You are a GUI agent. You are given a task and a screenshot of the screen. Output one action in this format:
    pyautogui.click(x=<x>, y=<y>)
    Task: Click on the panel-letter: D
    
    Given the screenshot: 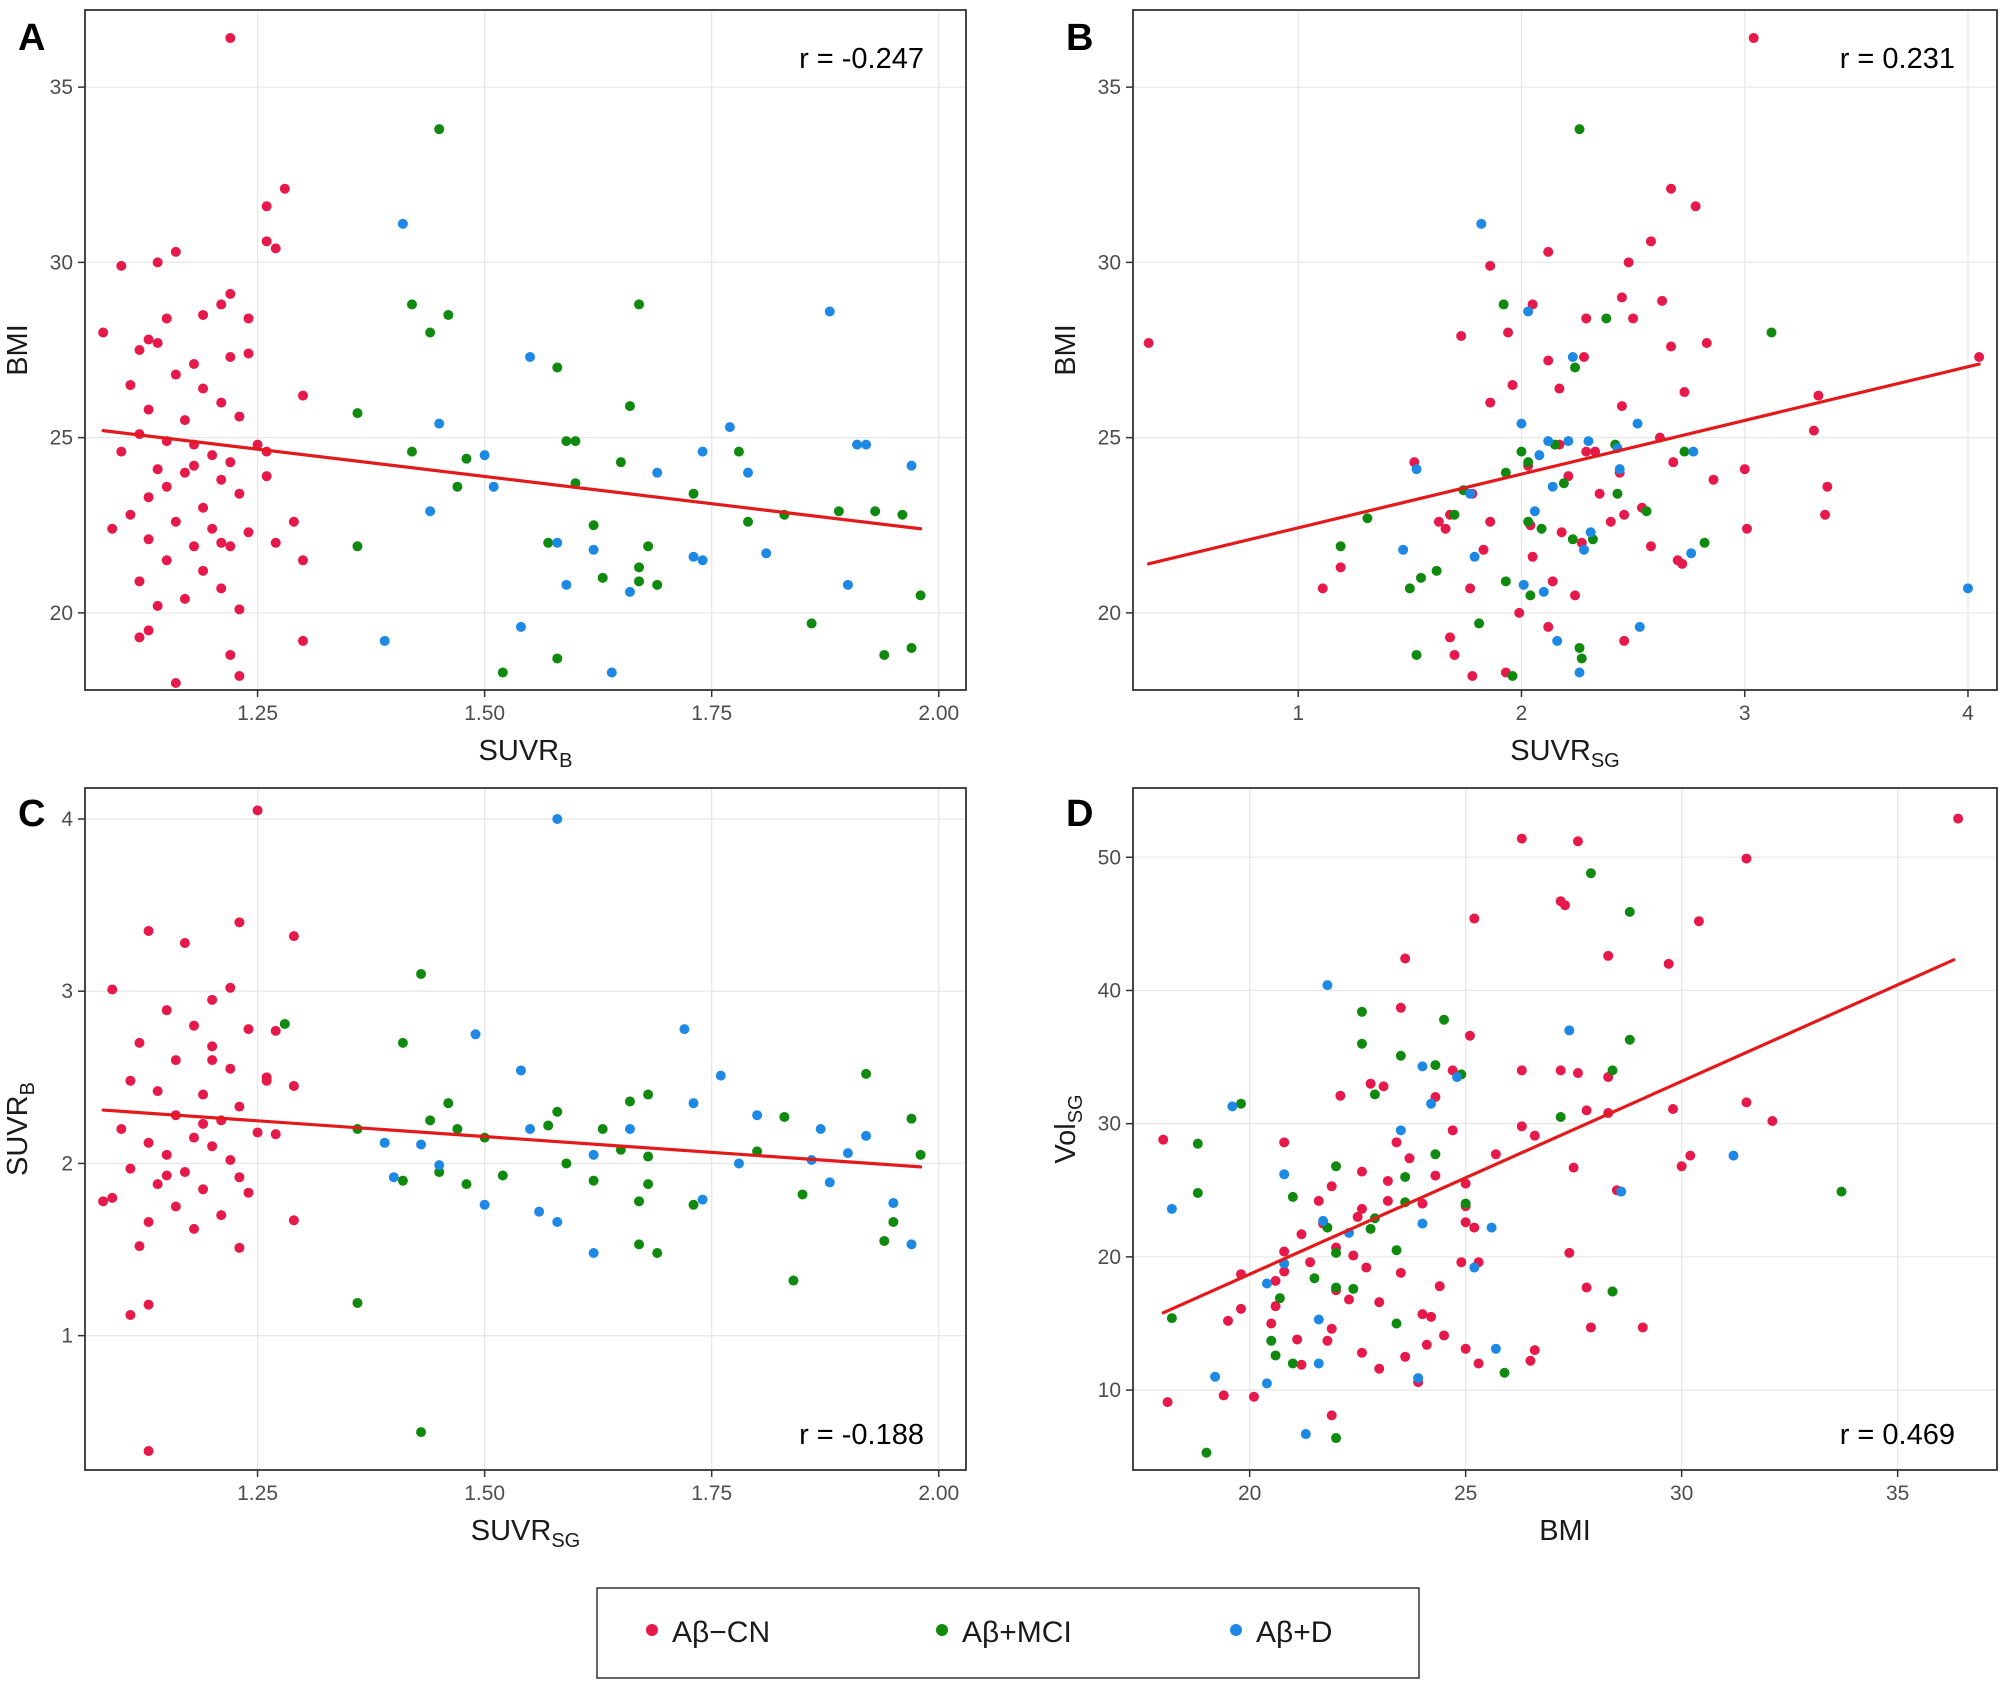 What is the action you would take?
    pyautogui.click(x=1079, y=814)
    